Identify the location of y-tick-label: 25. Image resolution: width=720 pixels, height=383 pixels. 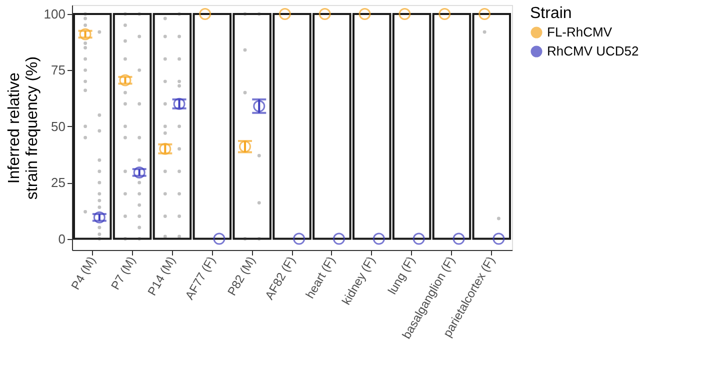
(58, 182).